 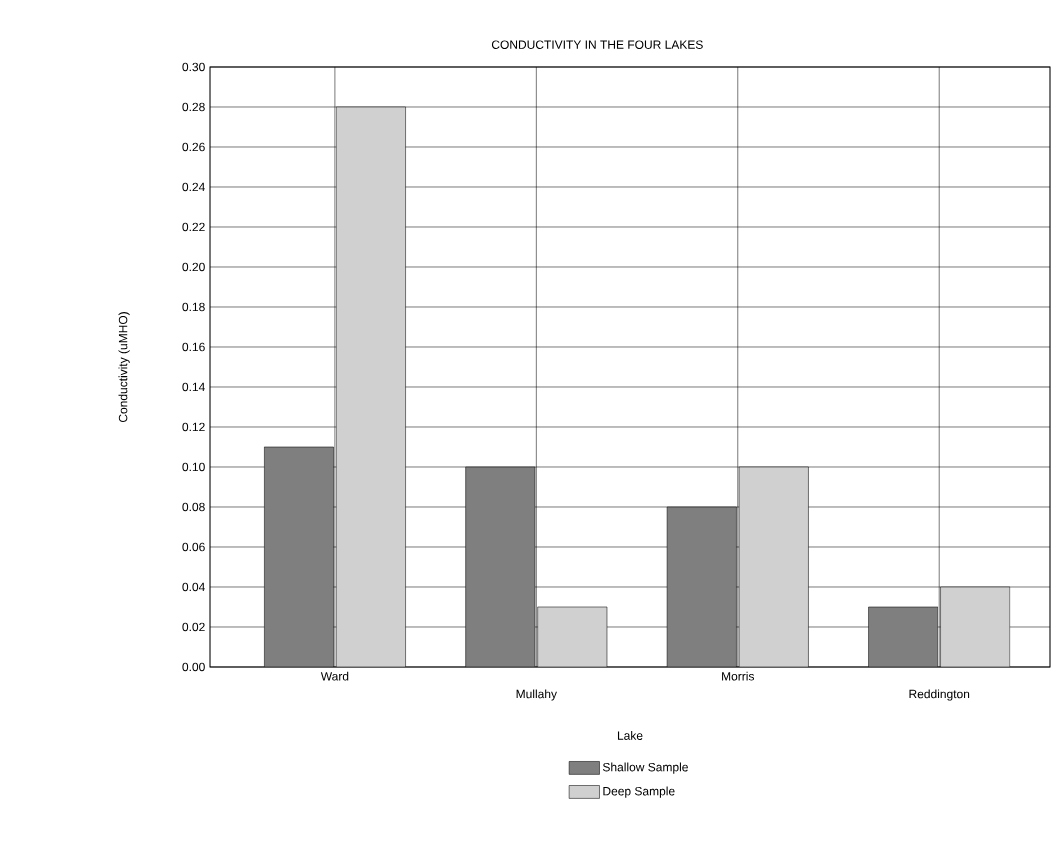 I want to click on x-axis-title: Lake, so click(x=630, y=735).